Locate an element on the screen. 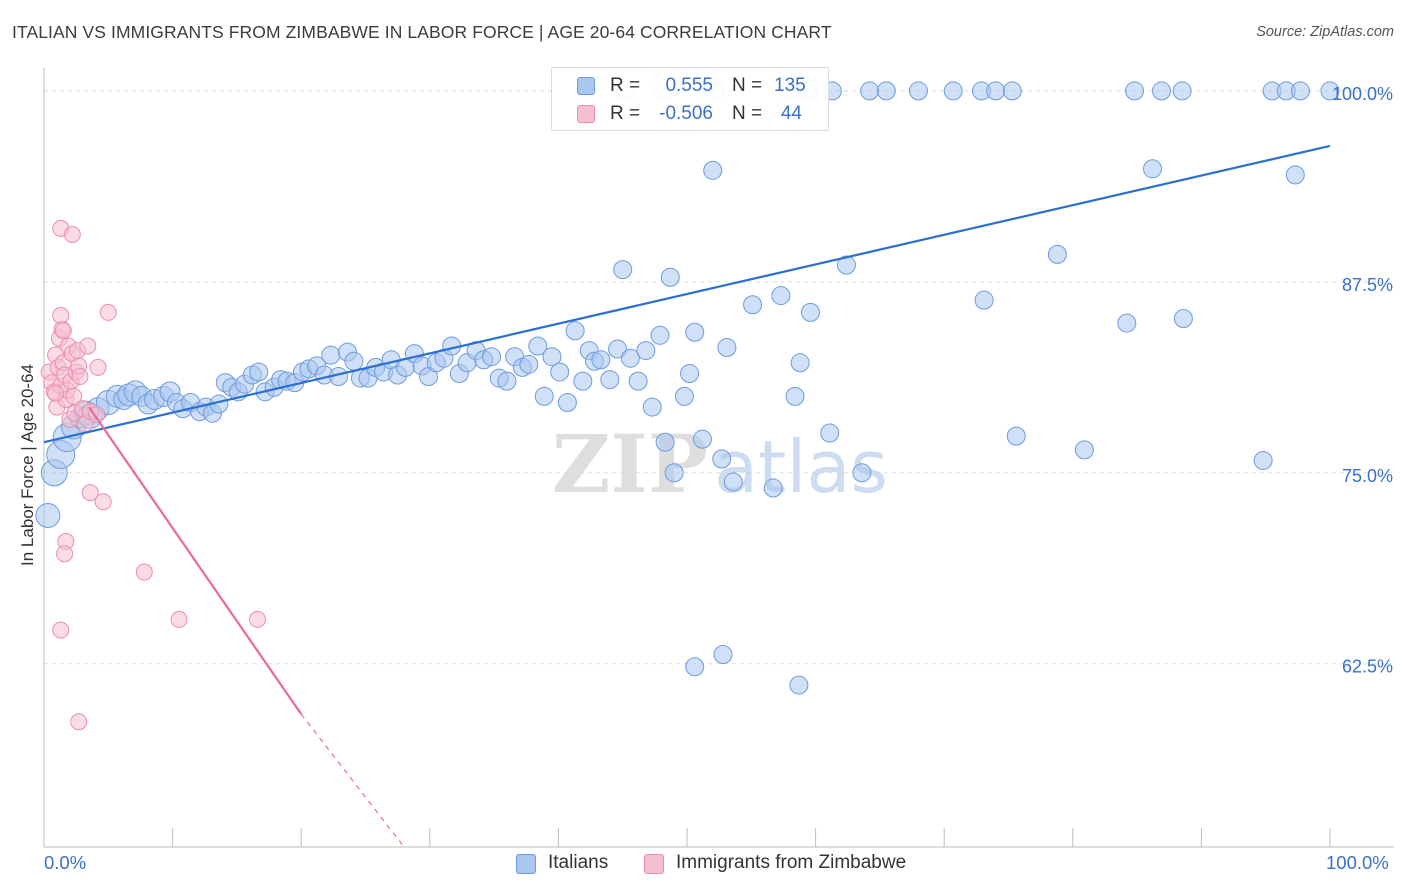 The height and width of the screenshot is (892, 1406). legend-n-value: 44 is located at coordinates (791, 113).